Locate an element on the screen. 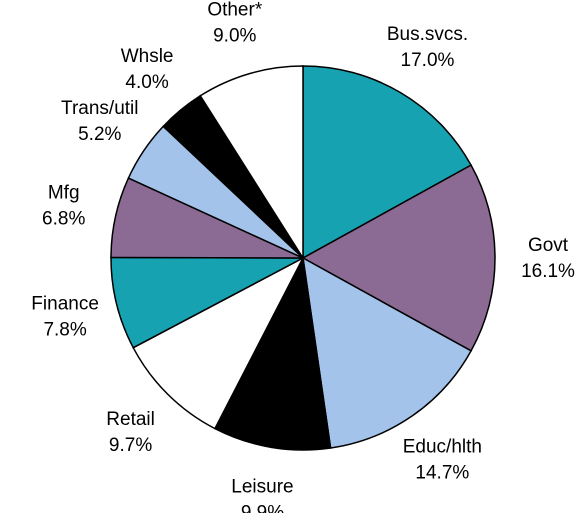 The height and width of the screenshot is (513, 584). slice-value-label: 9.0% is located at coordinates (234, 36).